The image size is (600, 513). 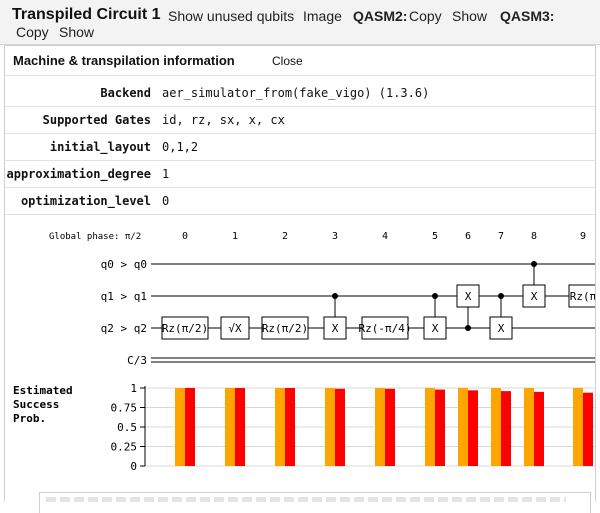 What do you see at coordinates (501, 236) in the screenshot?
I see `column-number: 7` at bounding box center [501, 236].